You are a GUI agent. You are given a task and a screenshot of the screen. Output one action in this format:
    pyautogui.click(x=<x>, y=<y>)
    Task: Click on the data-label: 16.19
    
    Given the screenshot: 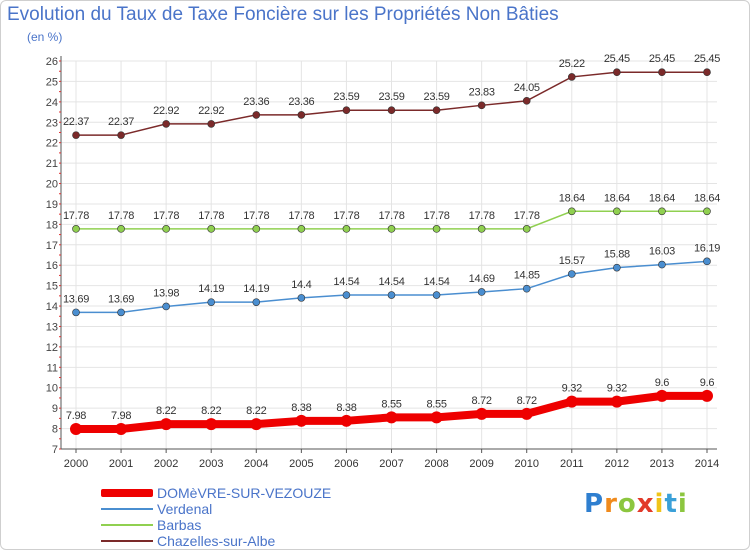 What is the action you would take?
    pyautogui.click(x=707, y=248)
    